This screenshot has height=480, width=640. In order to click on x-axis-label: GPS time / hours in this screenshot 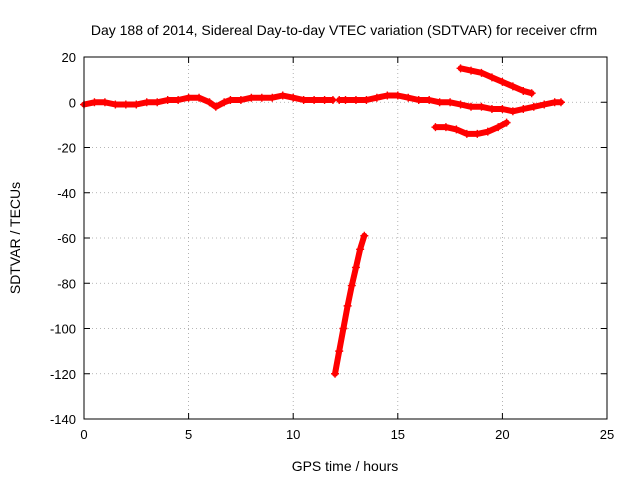, I will do `click(345, 466)`.